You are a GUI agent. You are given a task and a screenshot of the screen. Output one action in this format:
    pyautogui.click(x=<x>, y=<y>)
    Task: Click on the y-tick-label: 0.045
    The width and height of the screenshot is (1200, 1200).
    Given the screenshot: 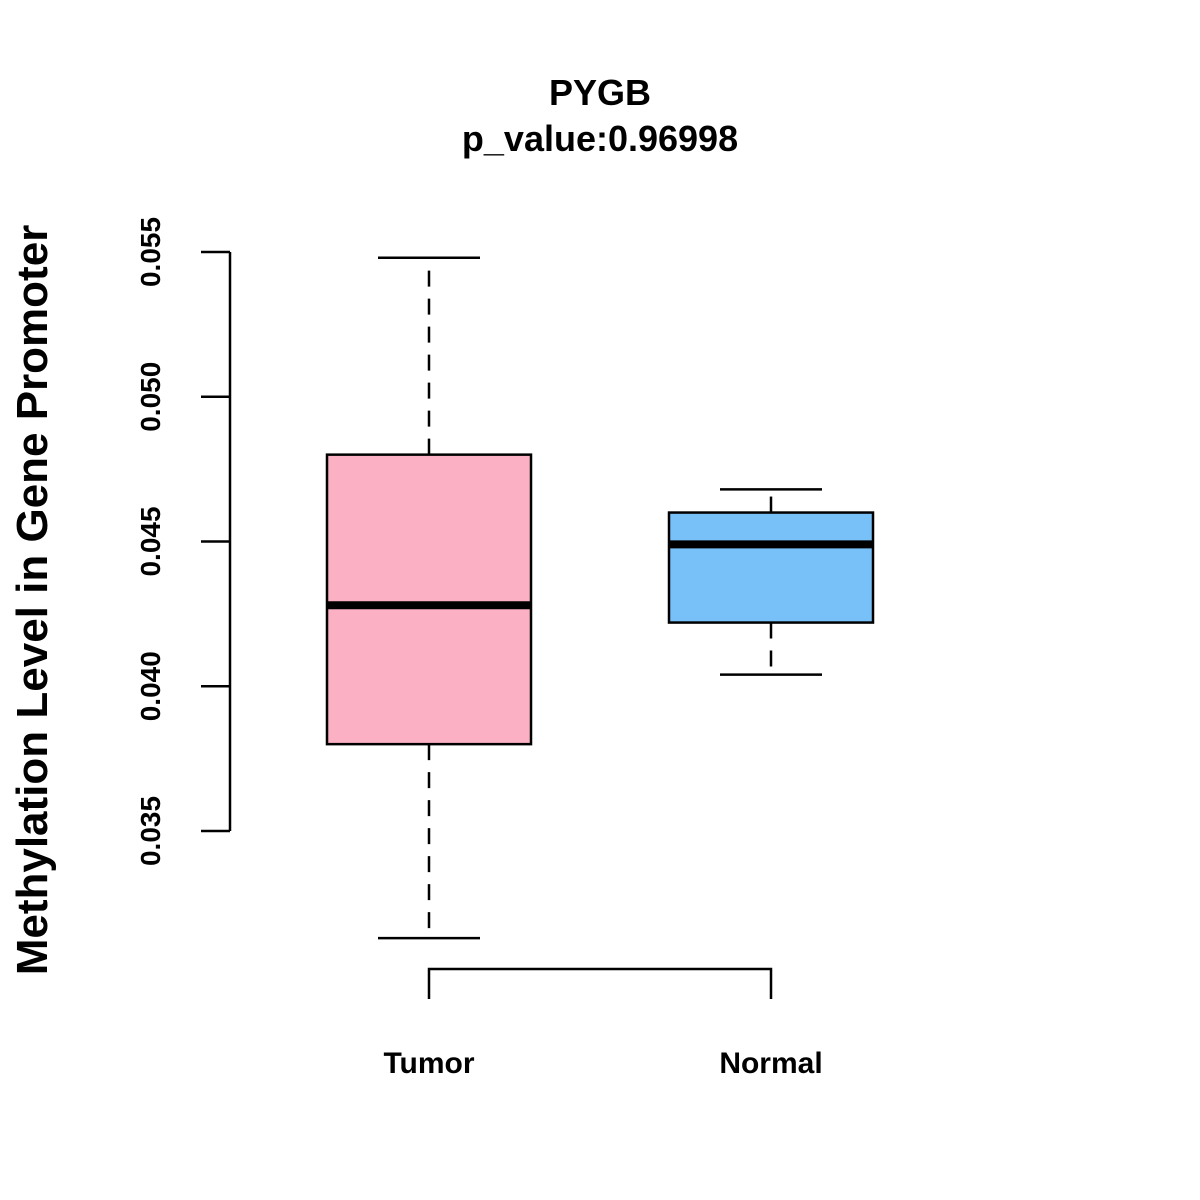 What is the action you would take?
    pyautogui.click(x=150, y=541)
    